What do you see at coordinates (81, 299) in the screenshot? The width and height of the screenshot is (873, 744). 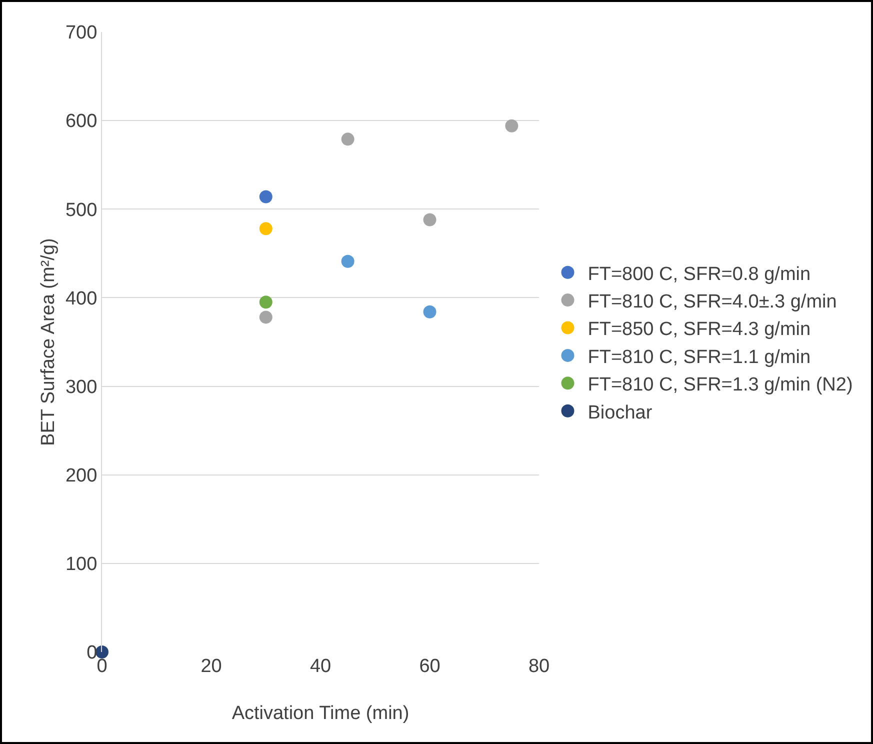 I see `y-tick-label: 400` at bounding box center [81, 299].